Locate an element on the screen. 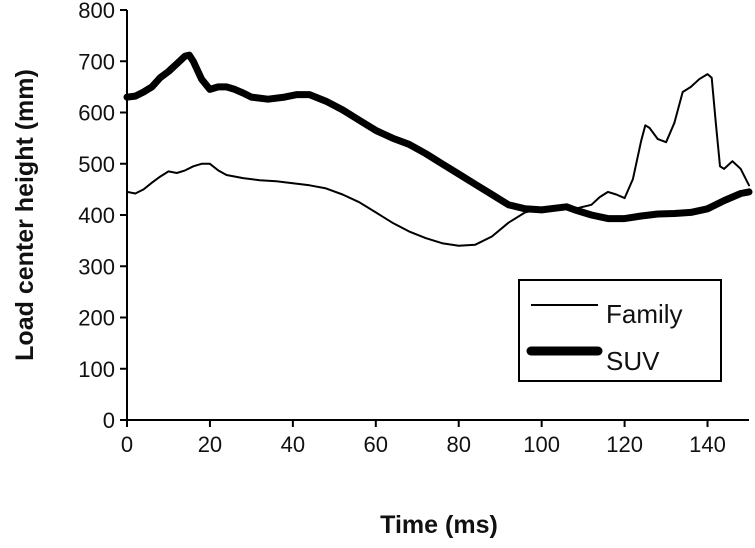 Image resolution: width=755 pixels, height=548 pixels. legend-label-family: Family is located at coordinates (644, 314).